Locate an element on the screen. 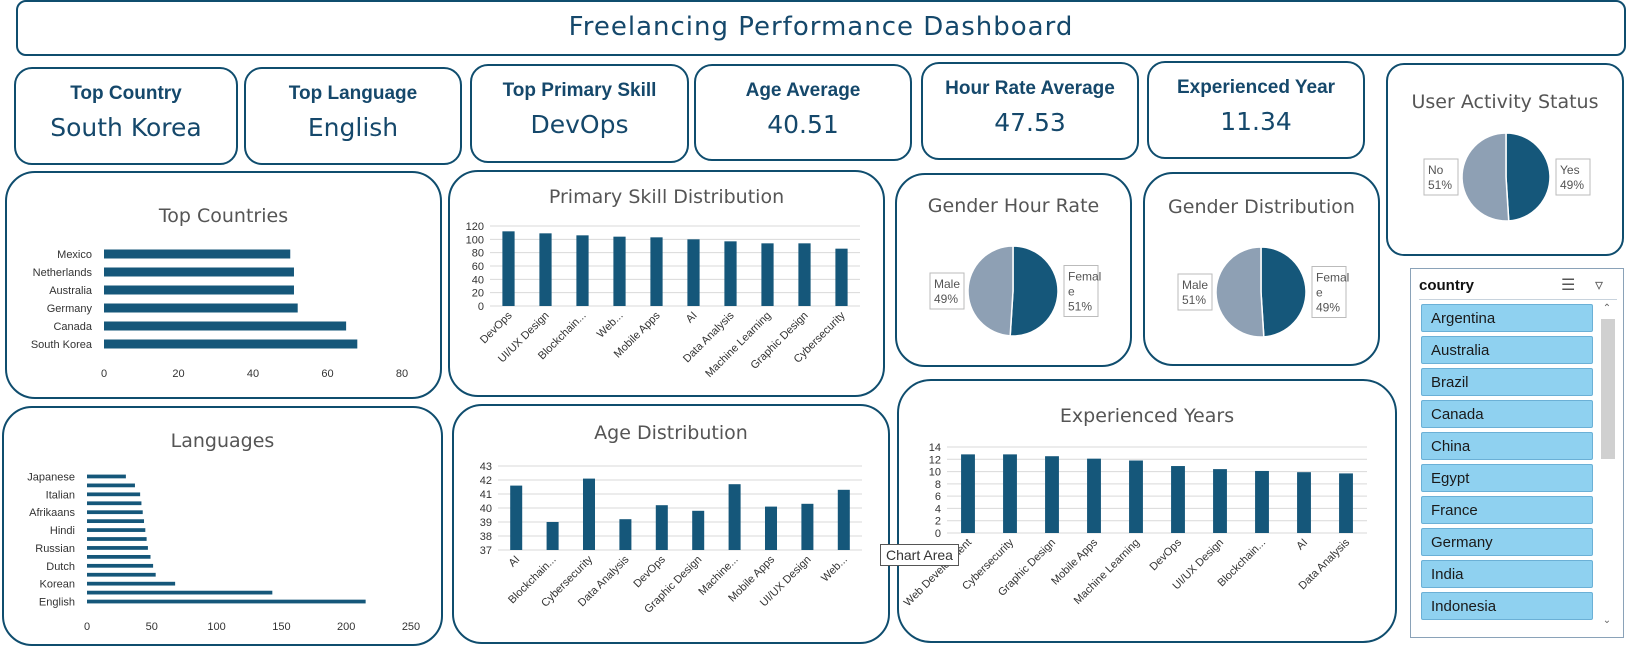 This screenshot has height=650, width=1631. user-activity-card: User Activity Status Yes 49% No 51% is located at coordinates (1505, 159).